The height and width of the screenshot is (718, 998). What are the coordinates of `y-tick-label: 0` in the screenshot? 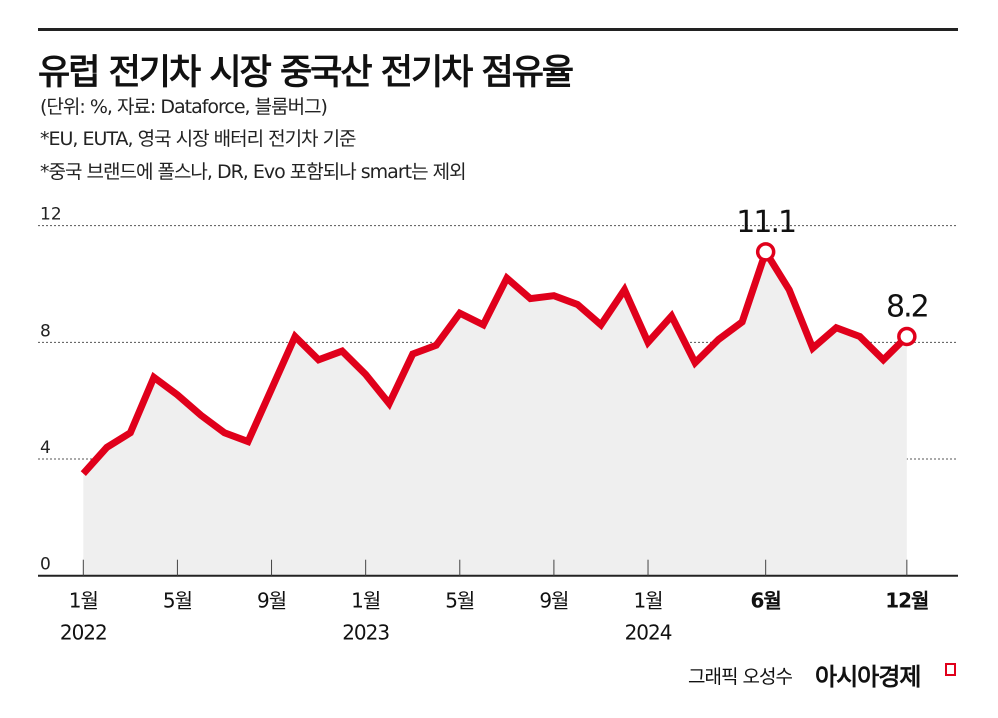 It's located at (45, 565).